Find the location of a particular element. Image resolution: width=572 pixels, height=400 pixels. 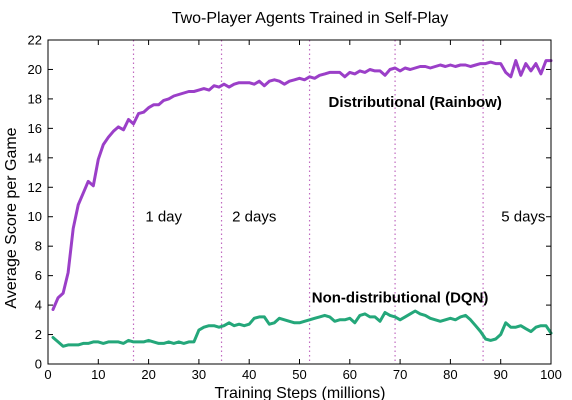

x-tick-label: 70 is located at coordinates (400, 374).